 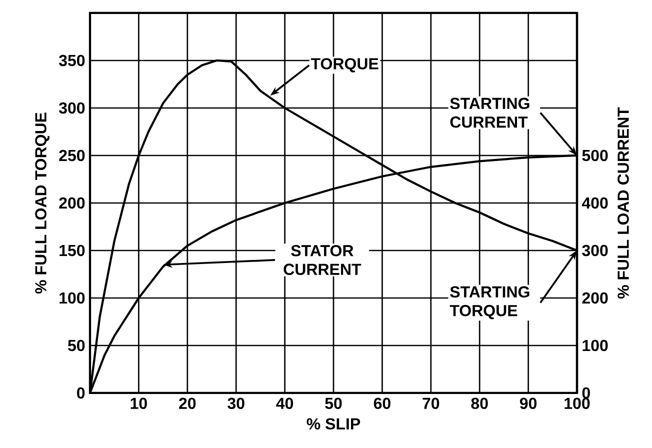 What do you see at coordinates (344, 65) in the screenshot?
I see `text: TORQUE` at bounding box center [344, 65].